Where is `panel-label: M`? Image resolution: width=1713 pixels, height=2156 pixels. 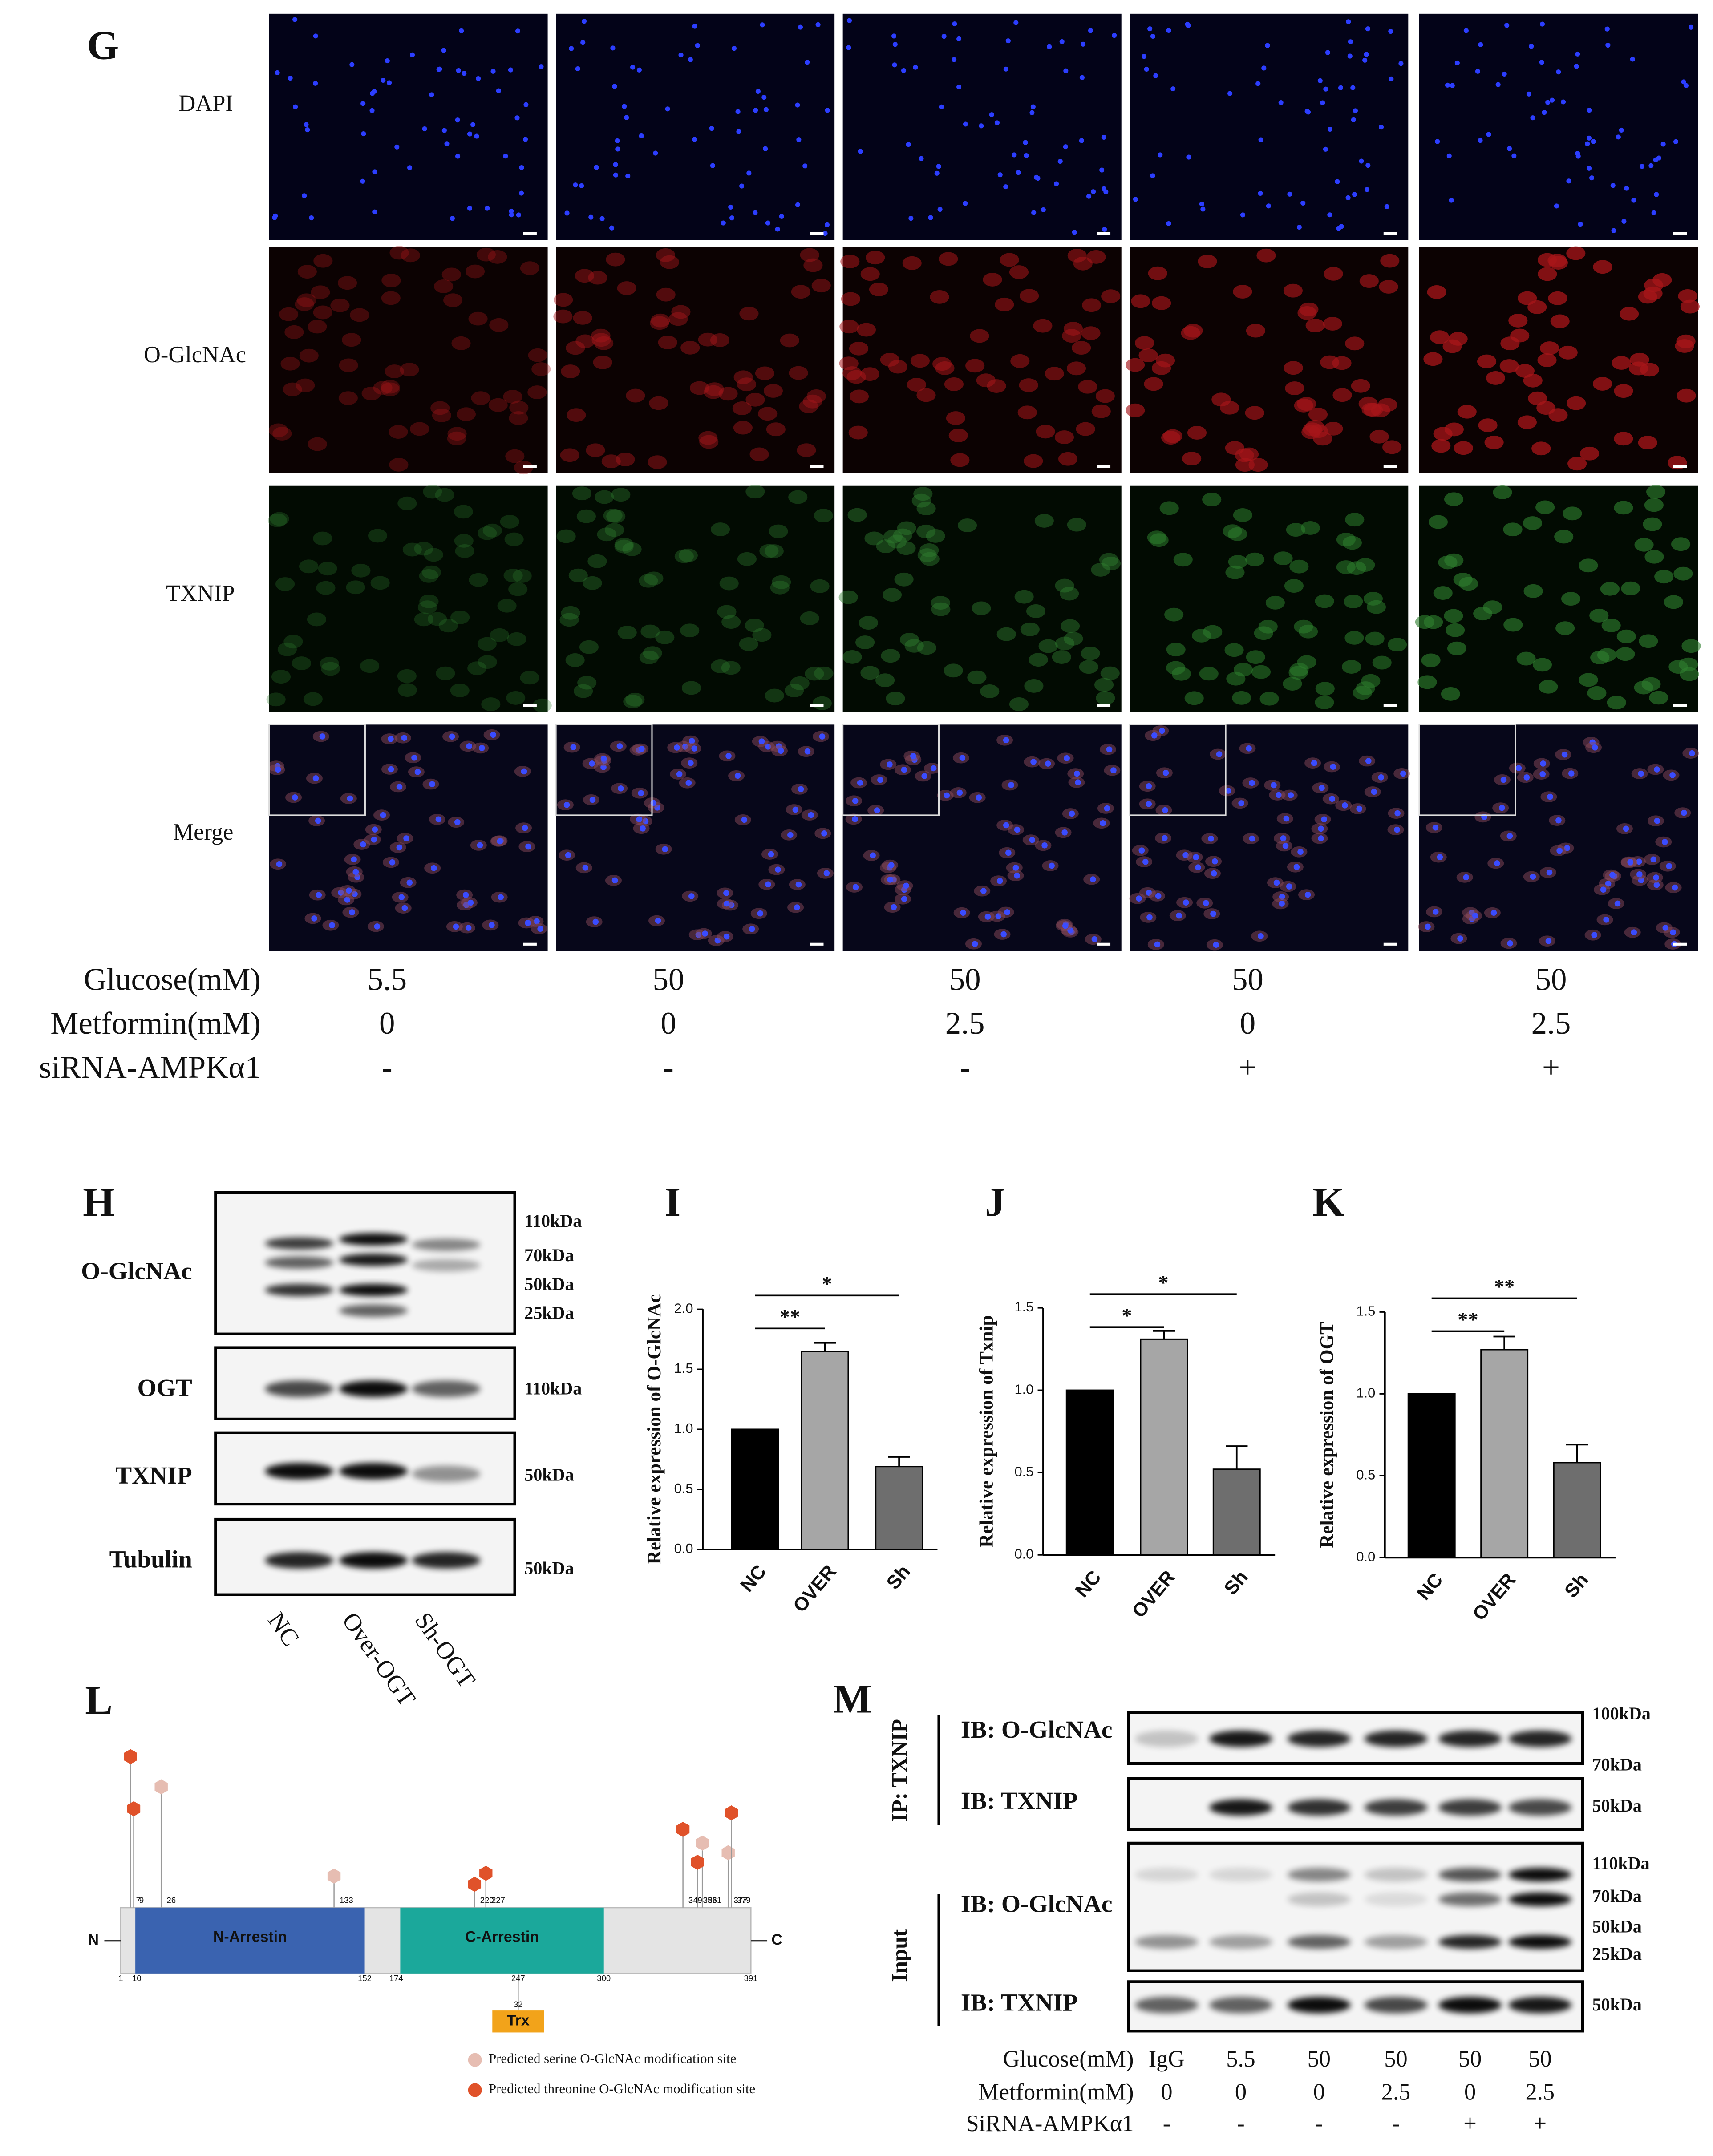 panel-label: M is located at coordinates (852, 1699).